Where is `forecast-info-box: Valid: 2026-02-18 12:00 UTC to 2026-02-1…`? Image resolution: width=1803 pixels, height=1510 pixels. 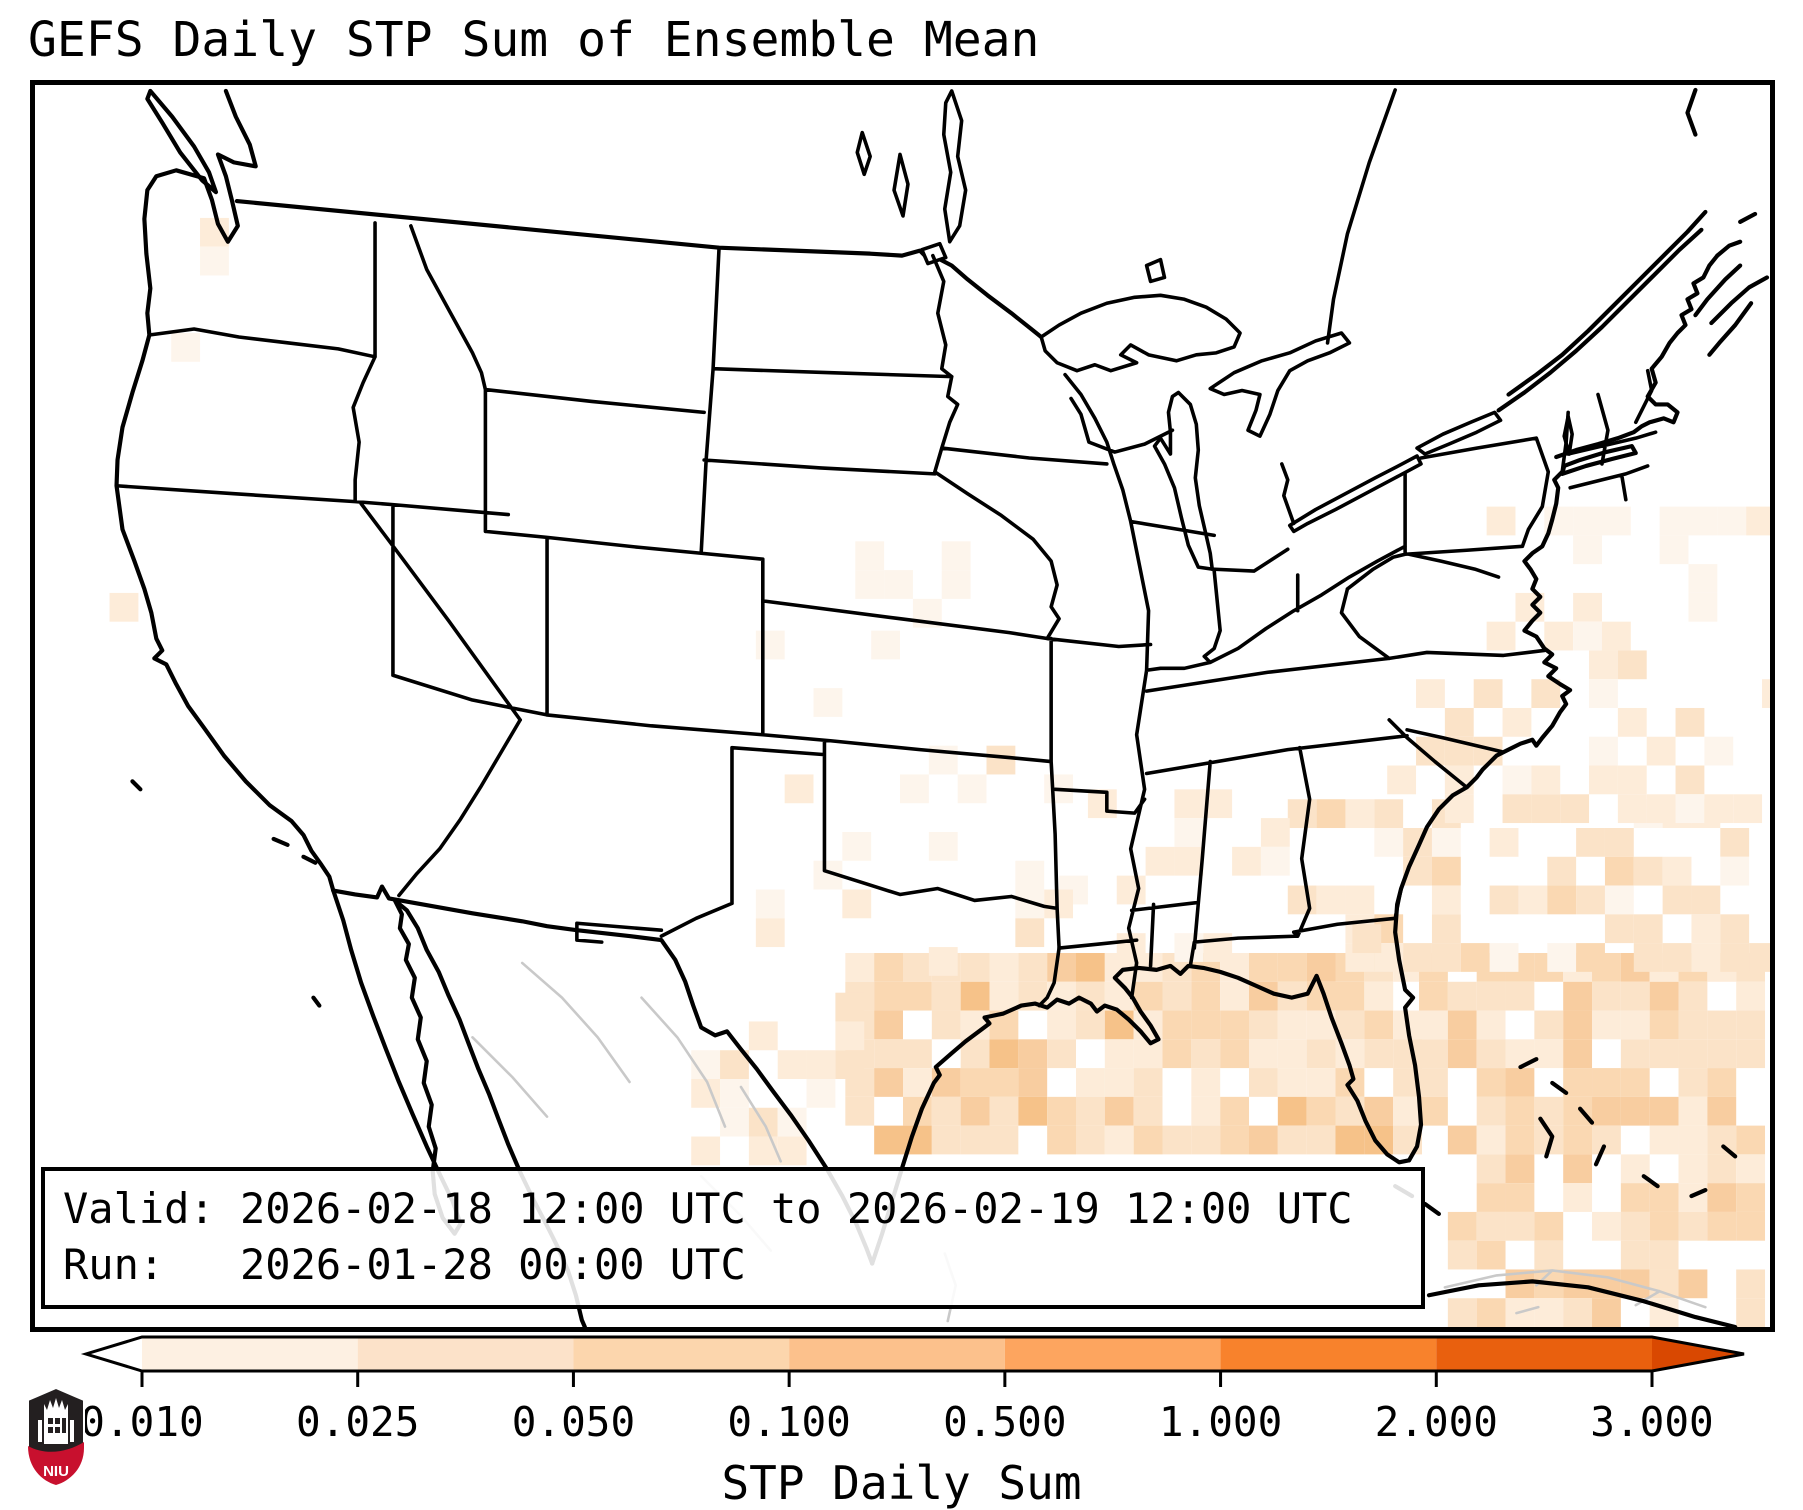
forecast-info-box: Valid: 2026-02-18 12:00 UTC to 2026-02-1… is located at coordinates (733, 1238).